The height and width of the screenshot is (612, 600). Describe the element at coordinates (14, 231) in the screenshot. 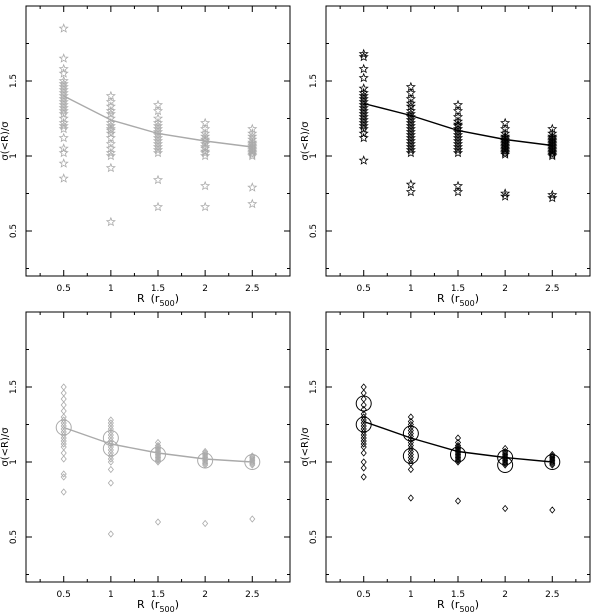

I see `y-tick-label: 0.5` at that location.